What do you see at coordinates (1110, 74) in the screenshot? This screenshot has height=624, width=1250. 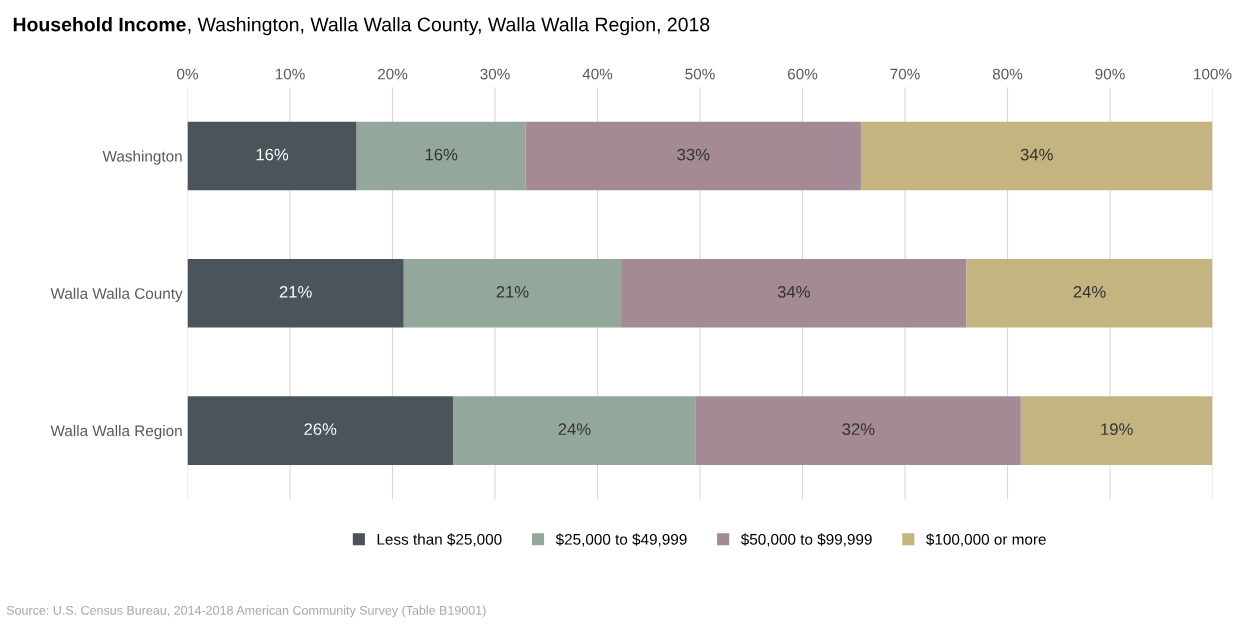 I see `x-tick-label: 90%` at bounding box center [1110, 74].